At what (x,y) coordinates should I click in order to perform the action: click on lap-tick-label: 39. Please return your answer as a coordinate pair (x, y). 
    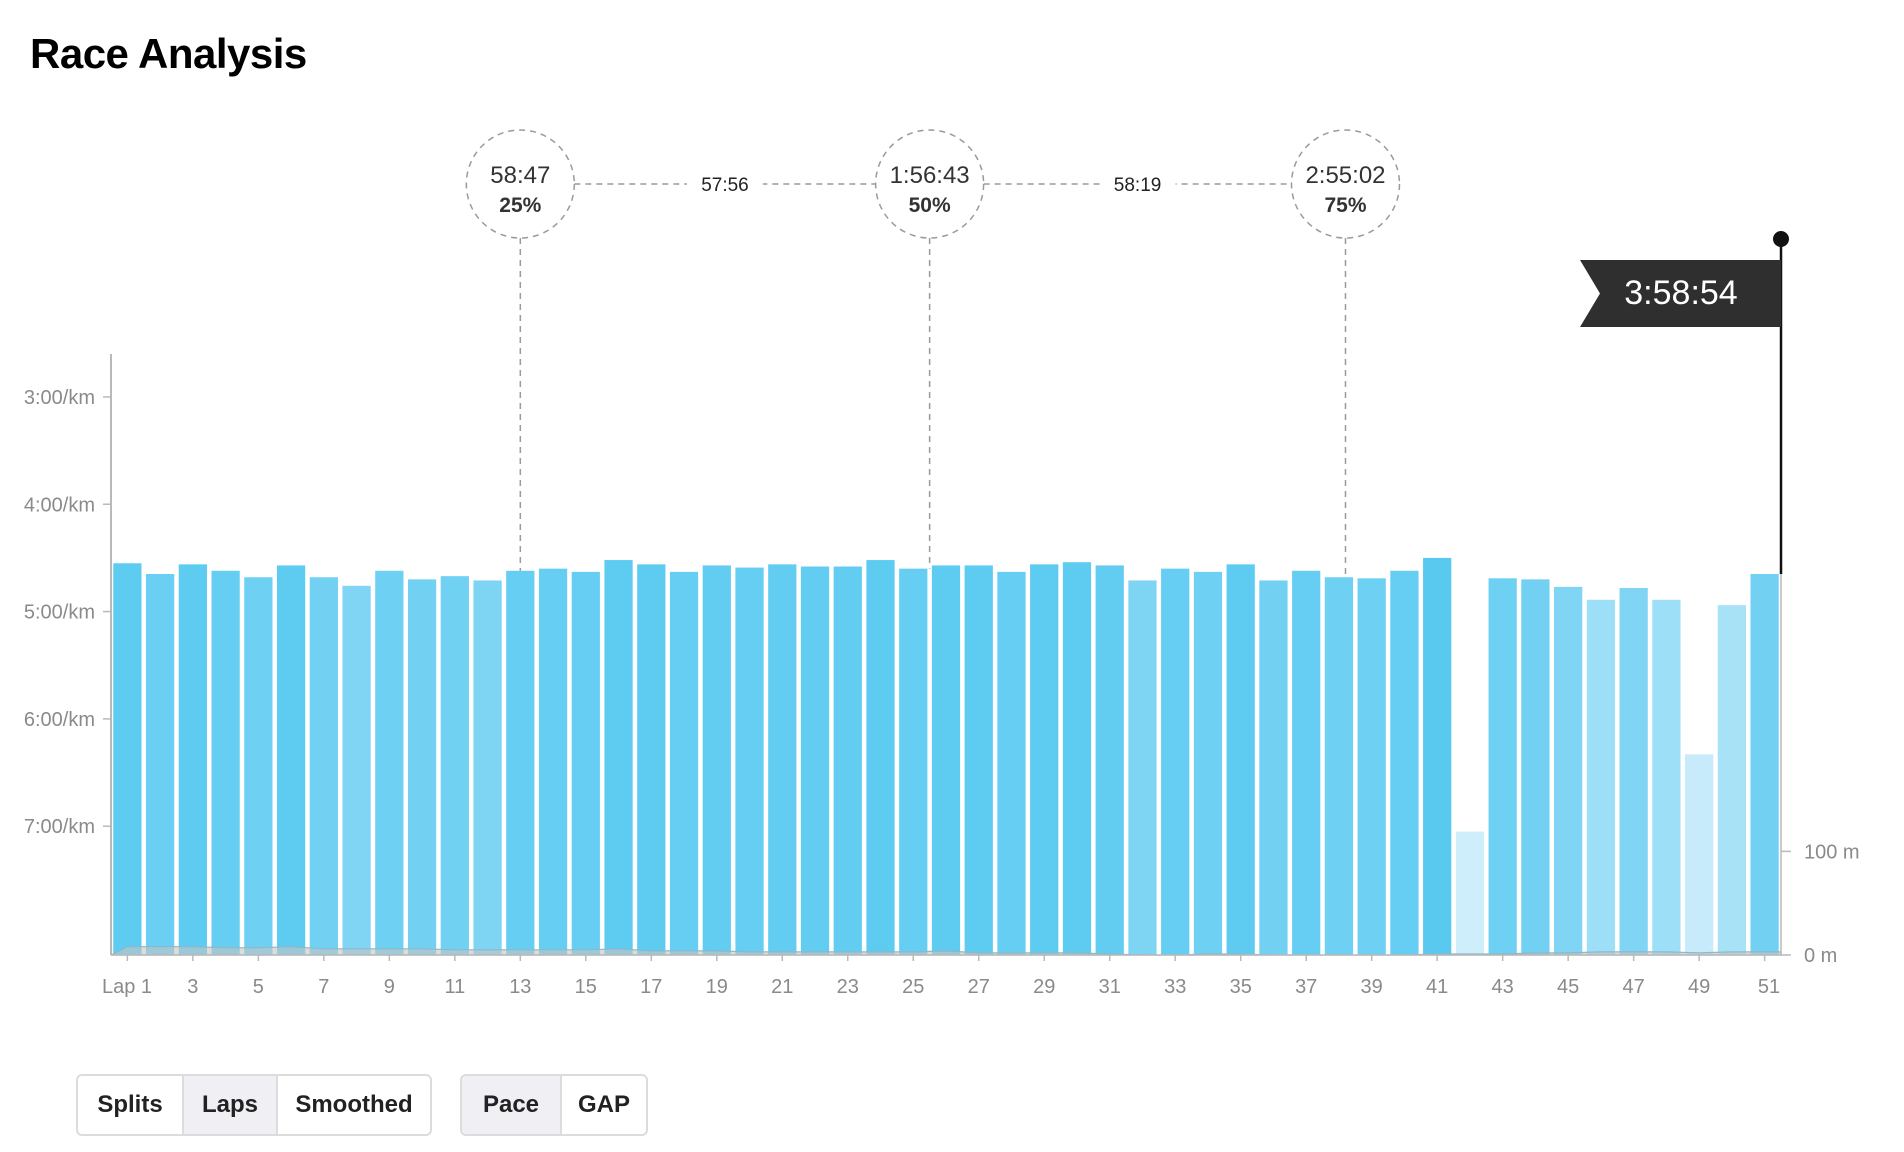
    Looking at the image, I should click on (1372, 987).